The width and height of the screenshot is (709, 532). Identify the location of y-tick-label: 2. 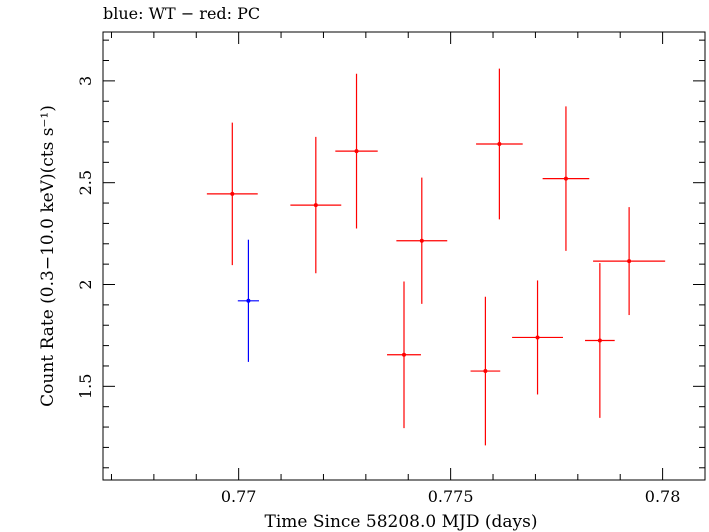
(85, 284).